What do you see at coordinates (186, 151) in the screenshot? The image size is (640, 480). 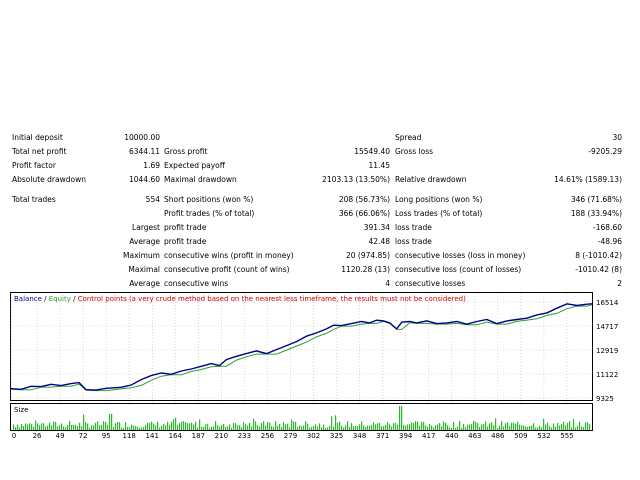 I see `gross-profit-label: Gross profit` at bounding box center [186, 151].